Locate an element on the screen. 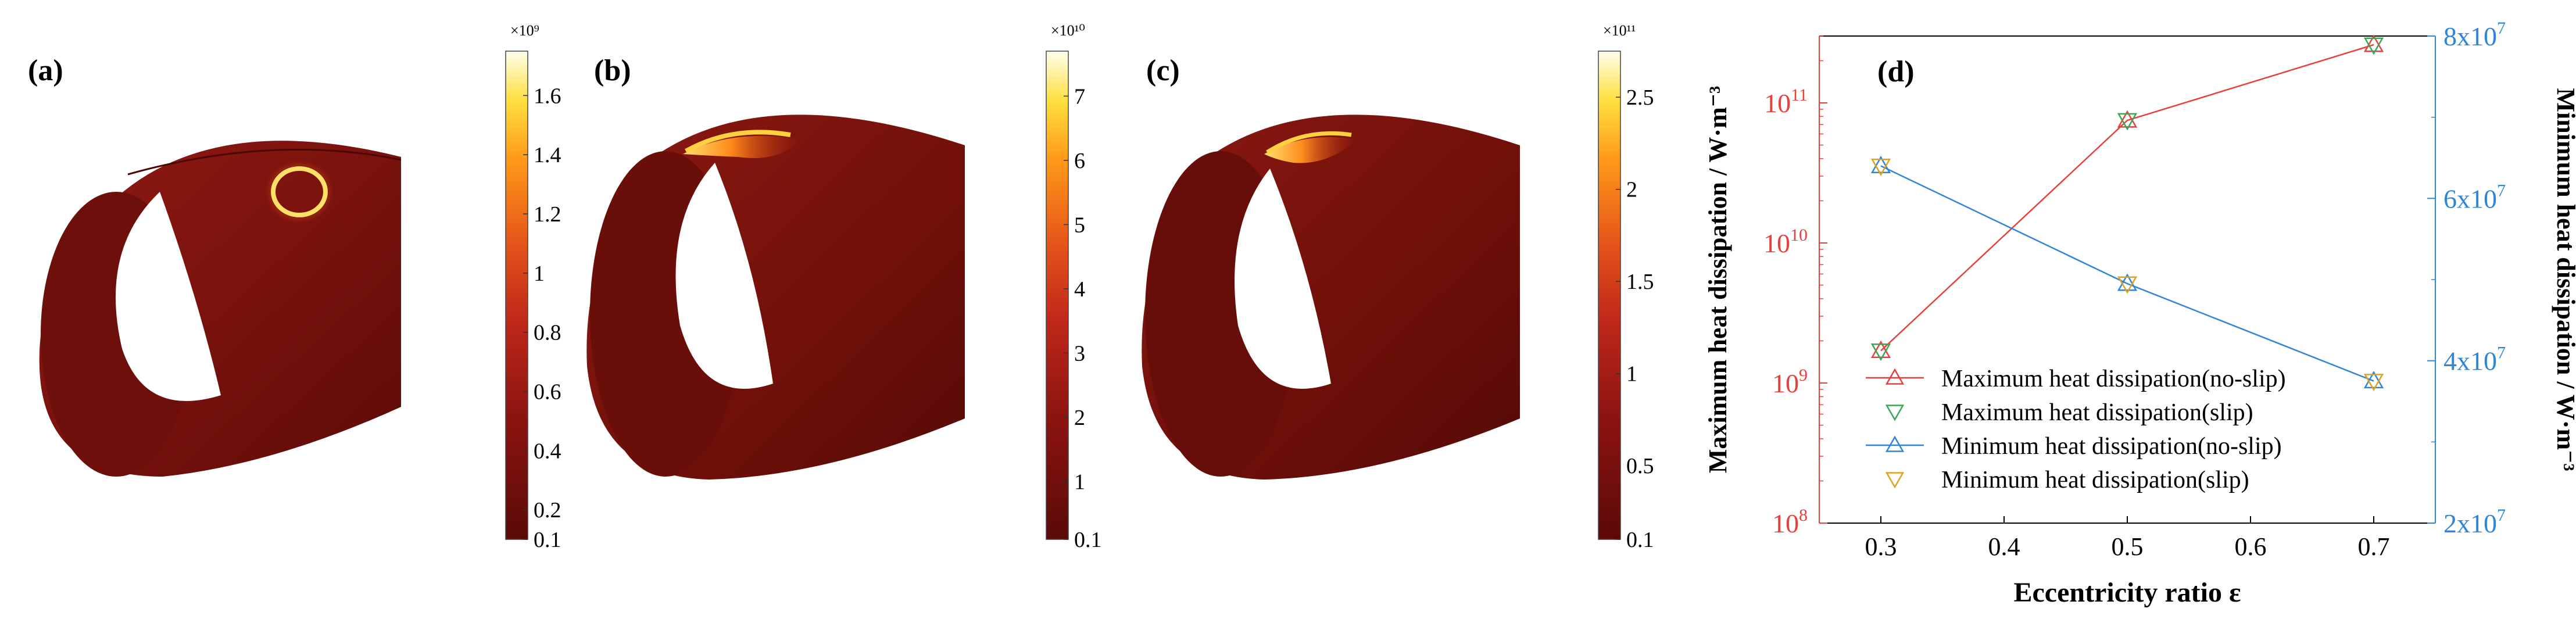 Image resolution: width=2576 pixels, height=644 pixels. colorbar-b-exponent: ×10¹⁰ is located at coordinates (1068, 31).